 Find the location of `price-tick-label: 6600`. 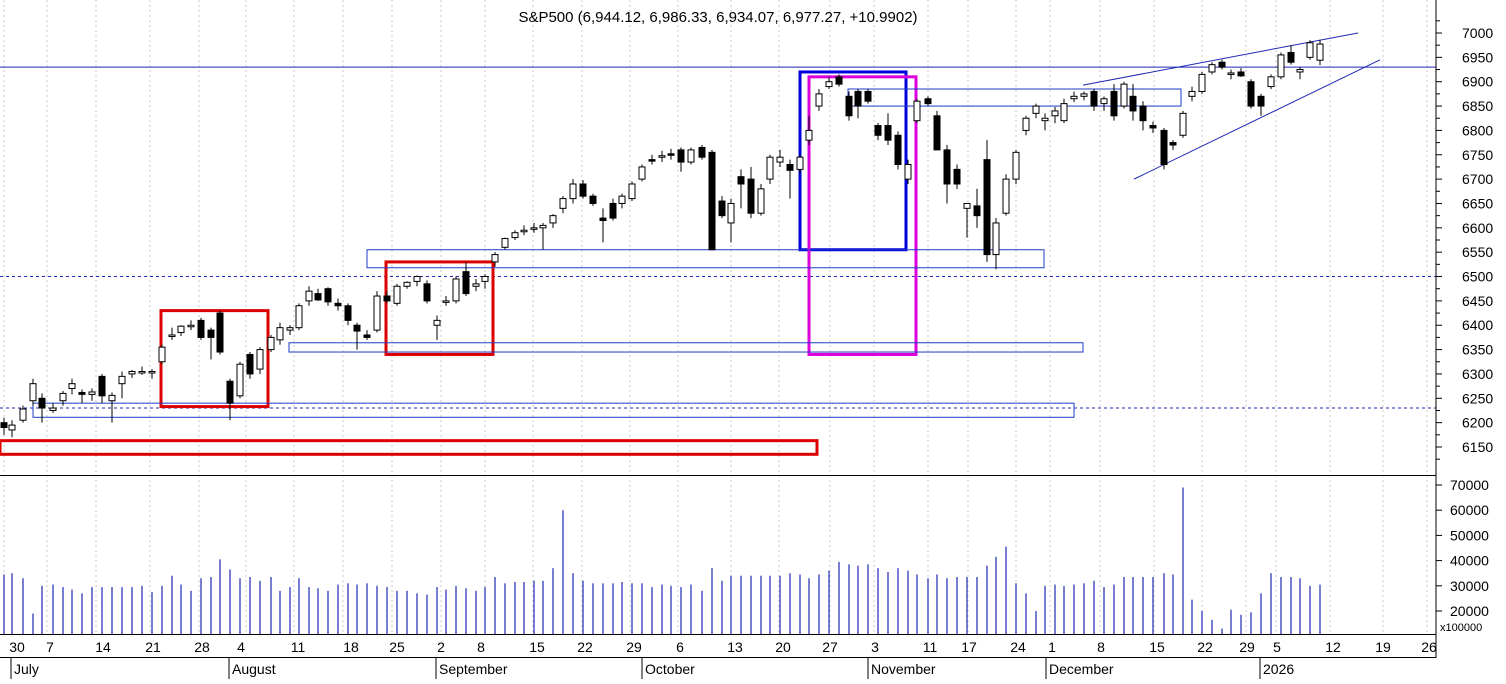

price-tick-label: 6600 is located at coordinates (1477, 228).